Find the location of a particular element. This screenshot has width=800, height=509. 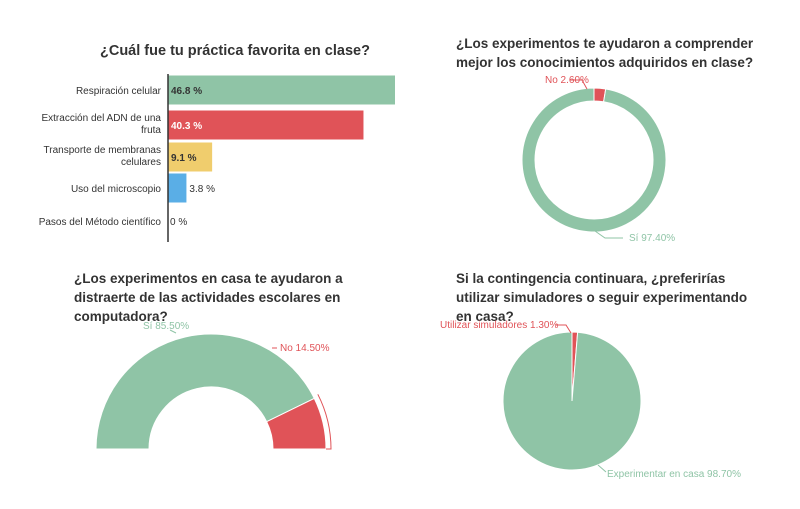

leader-line-simuladores is located at coordinates (564, 329).